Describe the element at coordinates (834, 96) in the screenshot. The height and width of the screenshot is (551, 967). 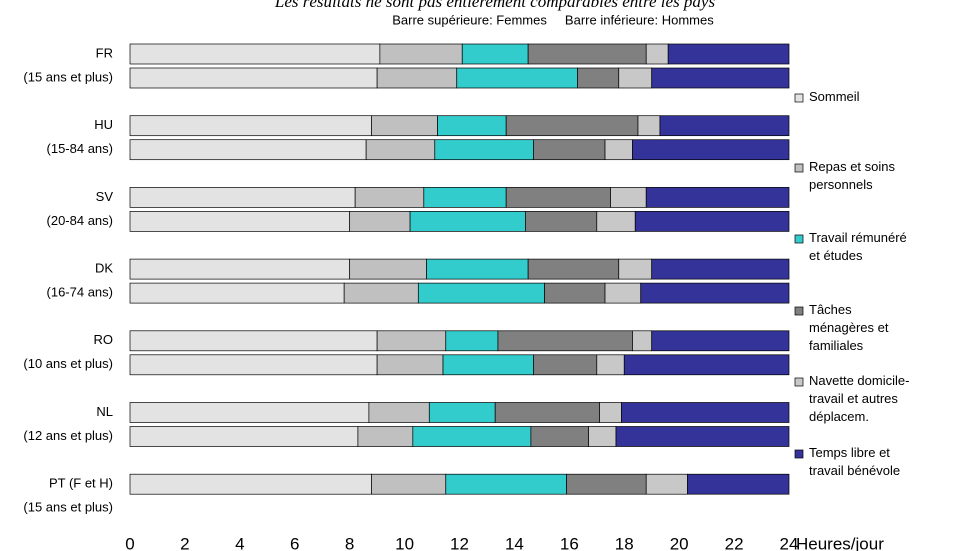
I see `legend-label: Sommeil` at that location.